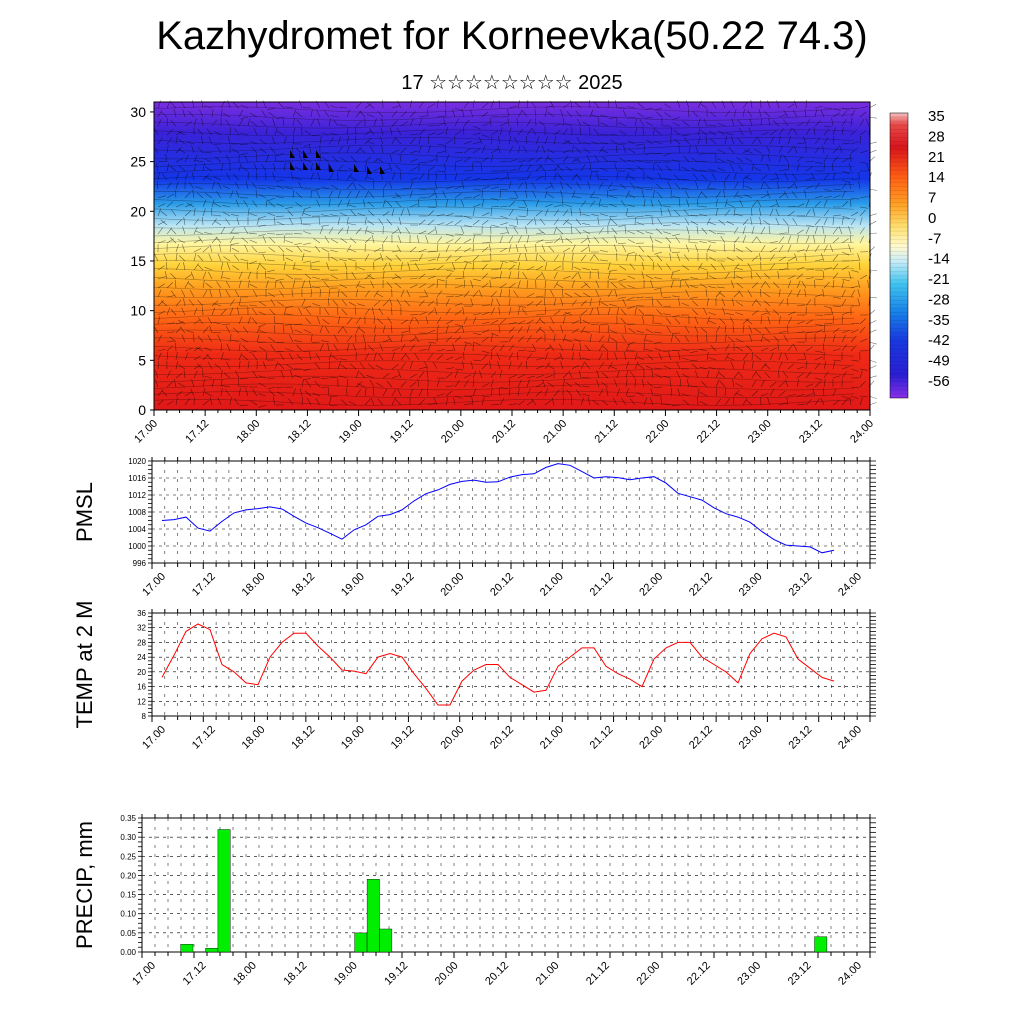 This screenshot has width=1024, height=1024. Describe the element at coordinates (351, 432) in the screenshot. I see `section-x-tick-label: 19.00` at that location.